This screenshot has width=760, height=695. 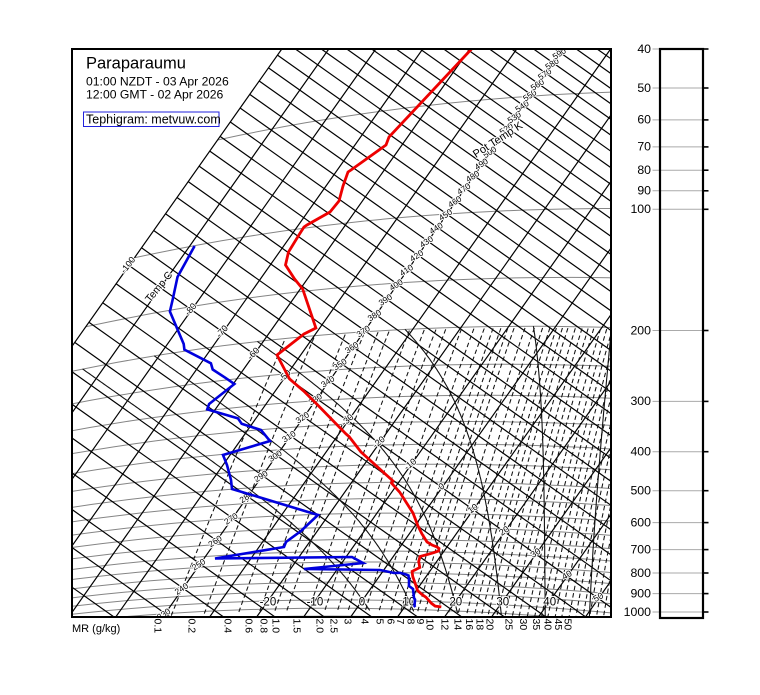 What do you see at coordinates (191, 626) in the screenshot?
I see `svg-text: 0.2` at bounding box center [191, 626].